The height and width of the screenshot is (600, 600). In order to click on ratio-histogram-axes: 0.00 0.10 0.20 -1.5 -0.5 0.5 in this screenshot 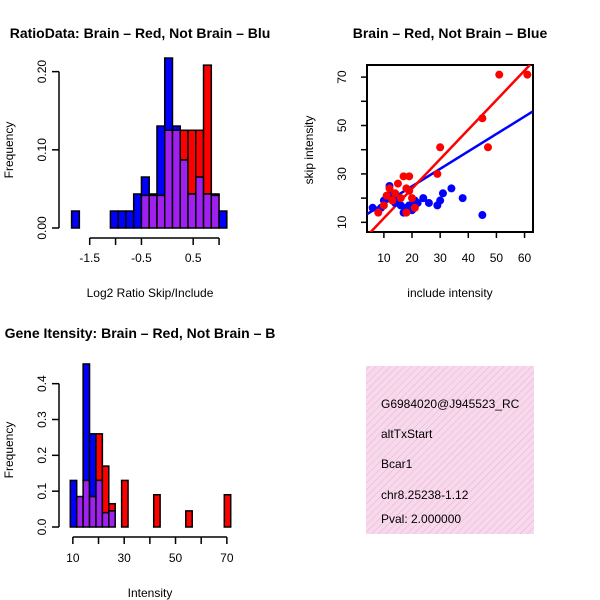, I will do `click(127, 162)`.